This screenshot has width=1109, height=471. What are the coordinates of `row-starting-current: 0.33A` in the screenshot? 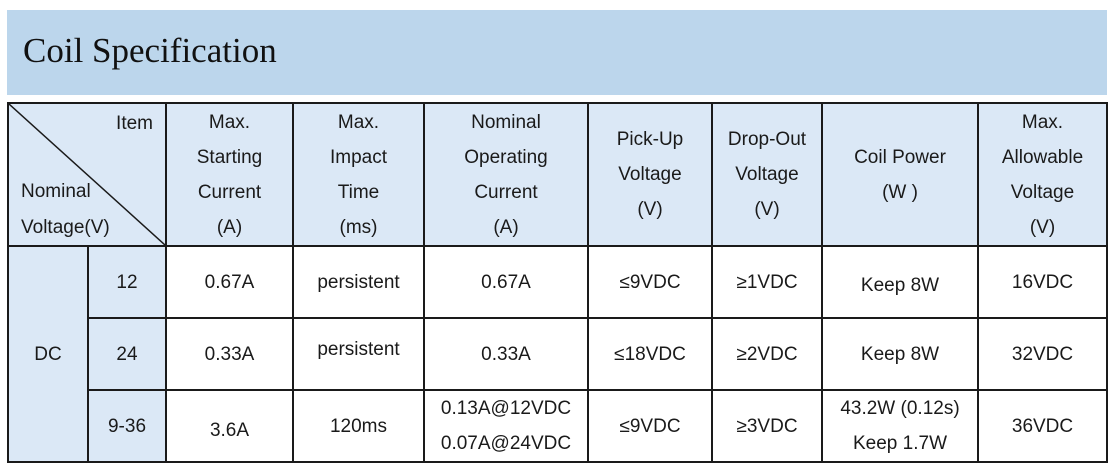 It's located at (229, 354).